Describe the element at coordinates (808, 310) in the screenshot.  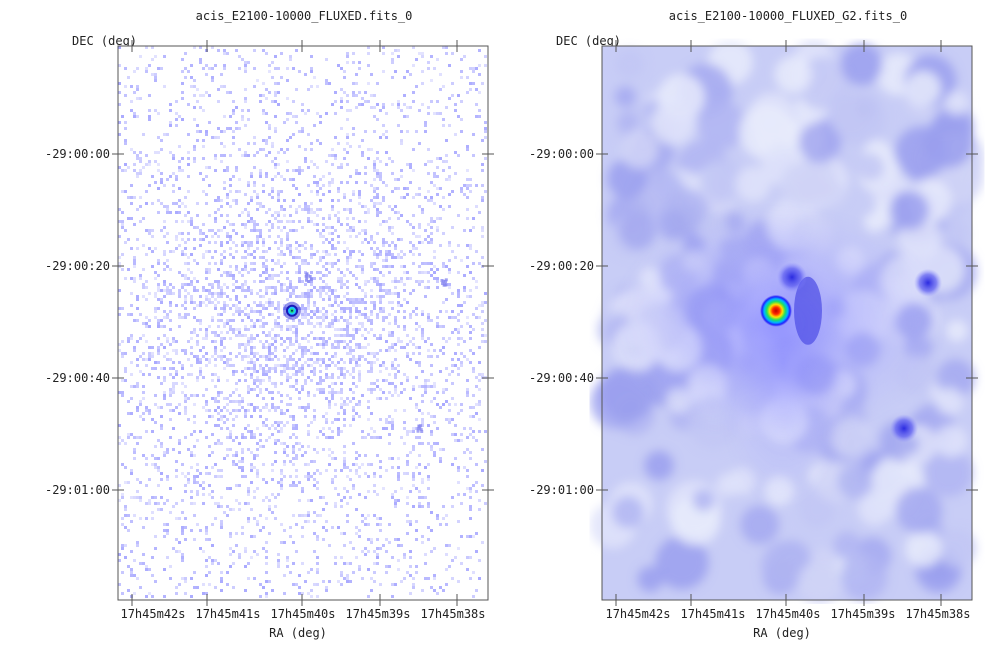
I see `emission-filament` at that location.